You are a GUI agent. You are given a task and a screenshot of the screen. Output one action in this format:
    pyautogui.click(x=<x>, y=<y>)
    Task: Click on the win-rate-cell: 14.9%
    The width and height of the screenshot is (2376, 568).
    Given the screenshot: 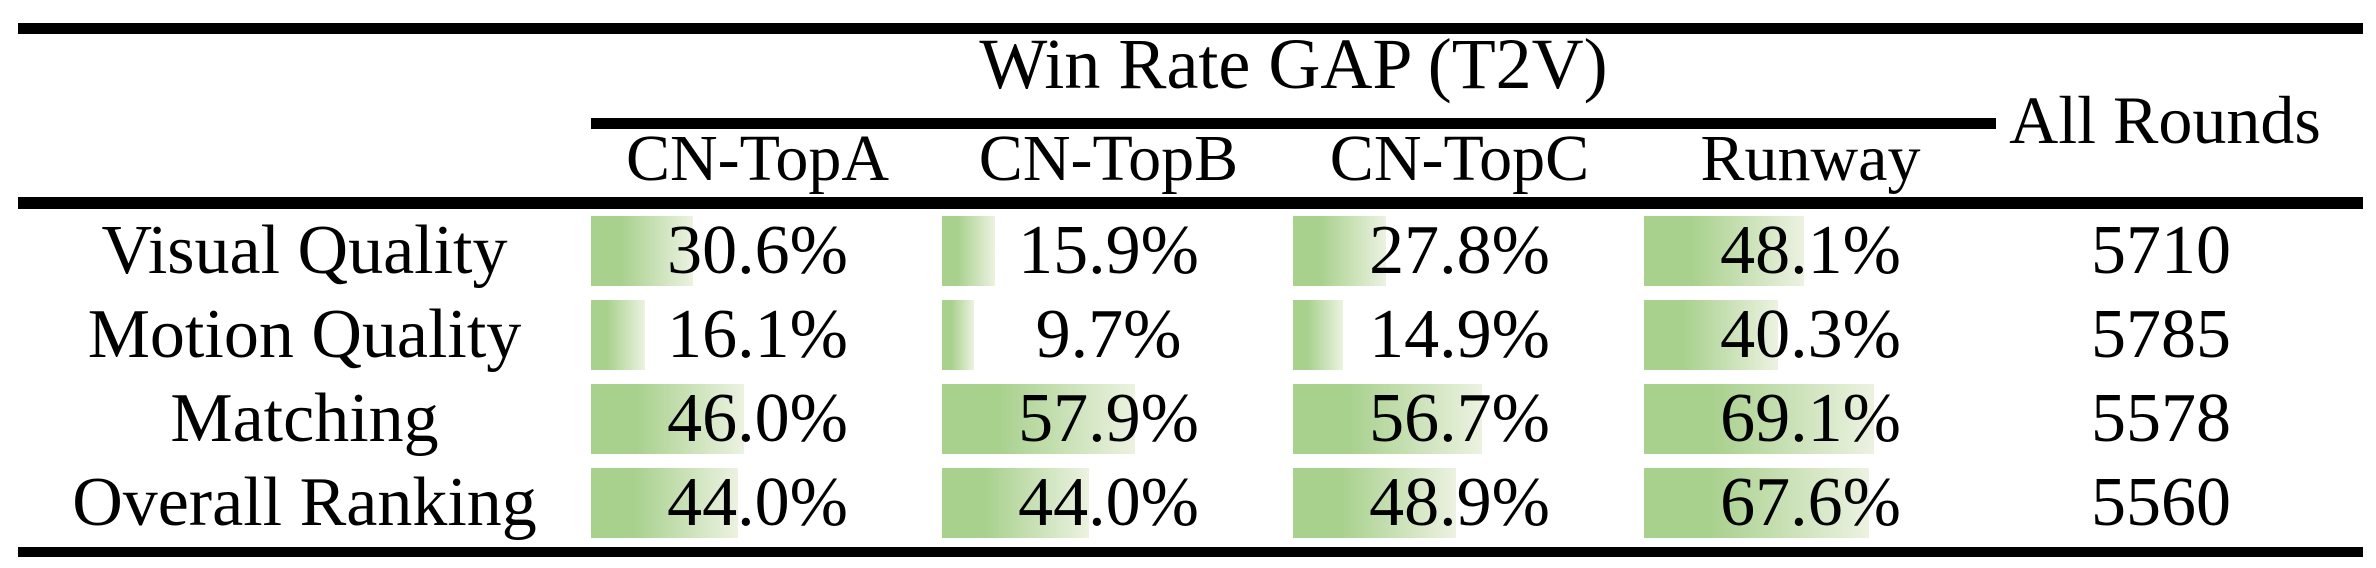 What is the action you would take?
    pyautogui.click(x=1468, y=335)
    